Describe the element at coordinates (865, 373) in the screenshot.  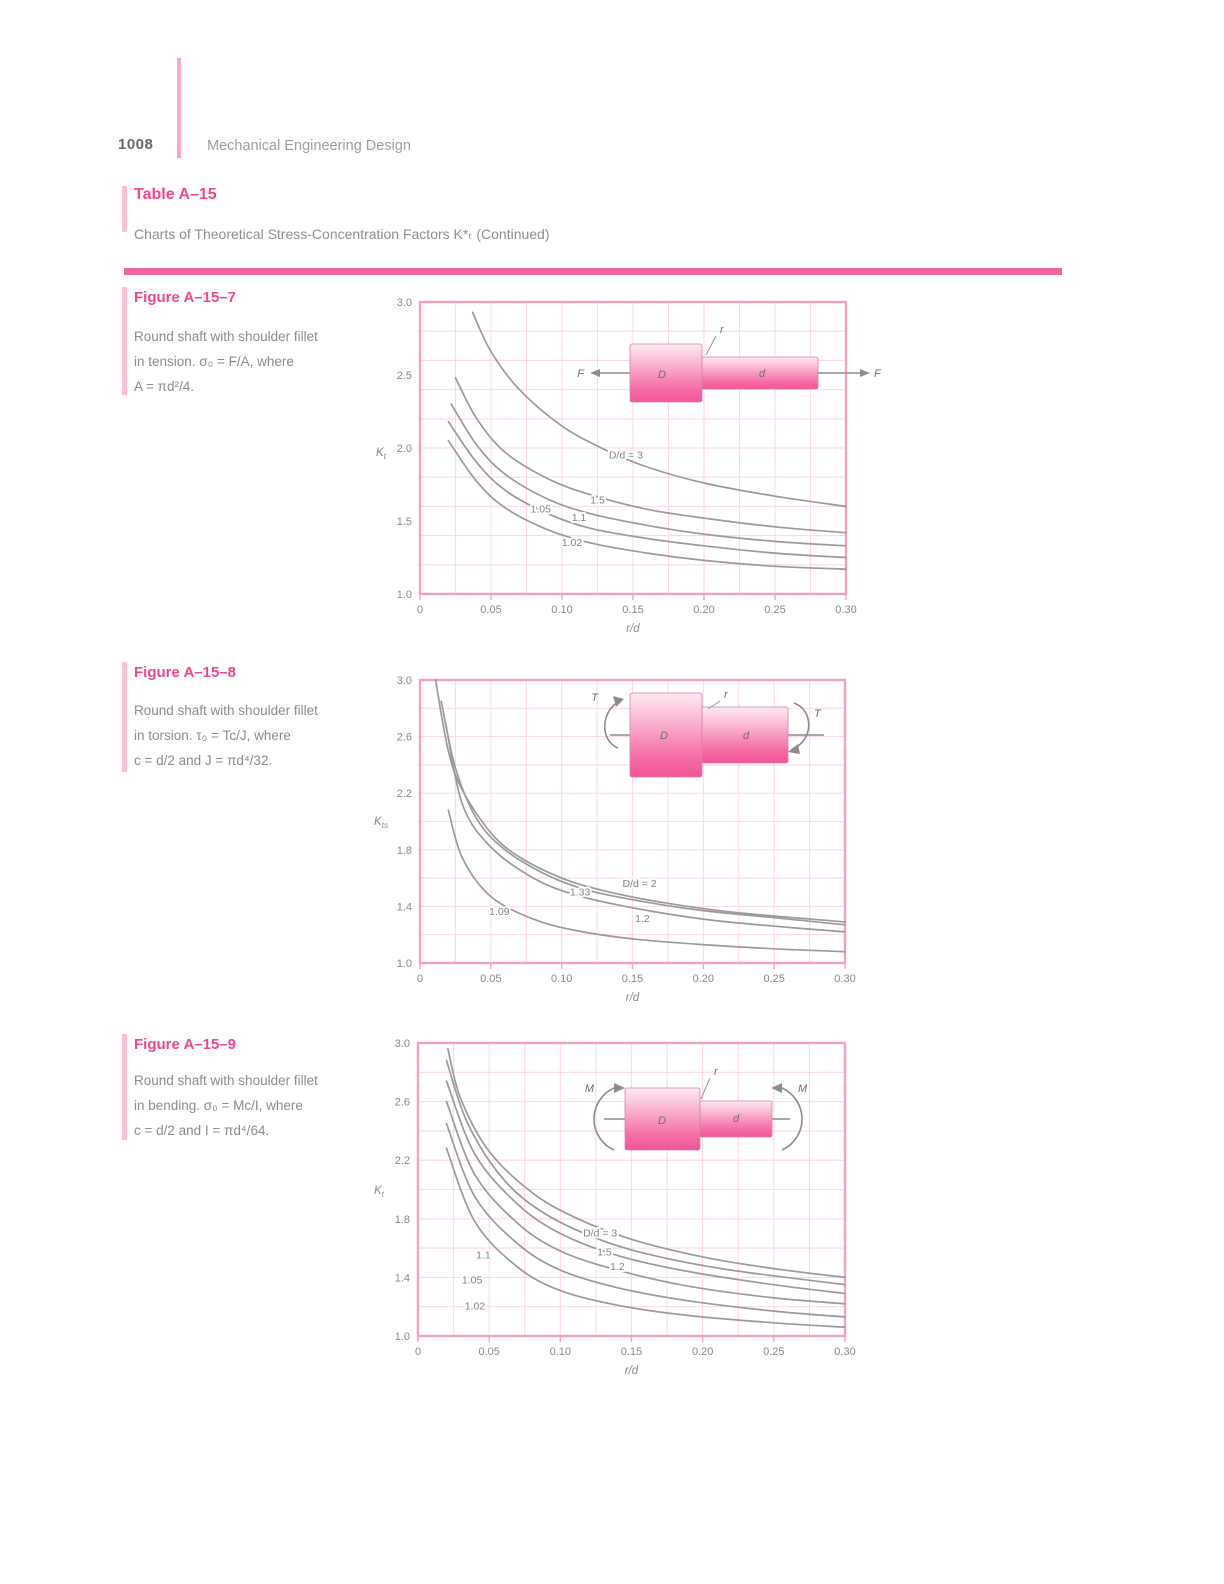
I see `right-force-arrowhead` at that location.